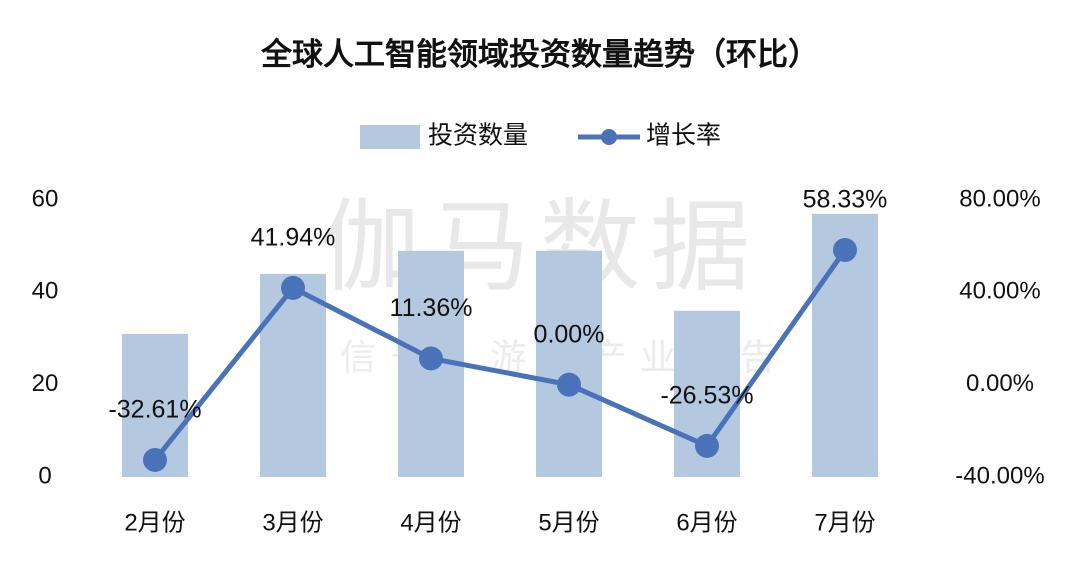 Image resolution: width=1080 pixels, height=569 pixels. What do you see at coordinates (1000, 383) in the screenshot?
I see `y2-tick-label: 0.00%` at bounding box center [1000, 383].